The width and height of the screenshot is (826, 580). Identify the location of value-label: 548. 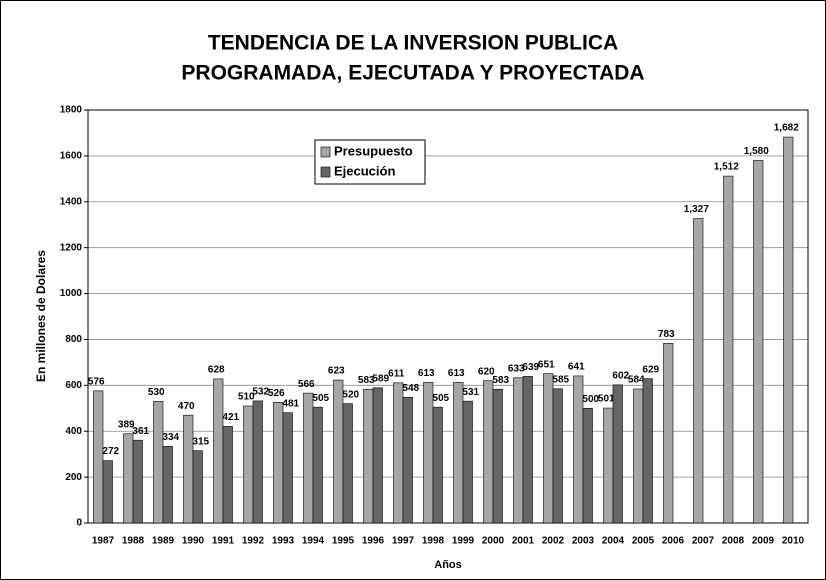
(410, 388).